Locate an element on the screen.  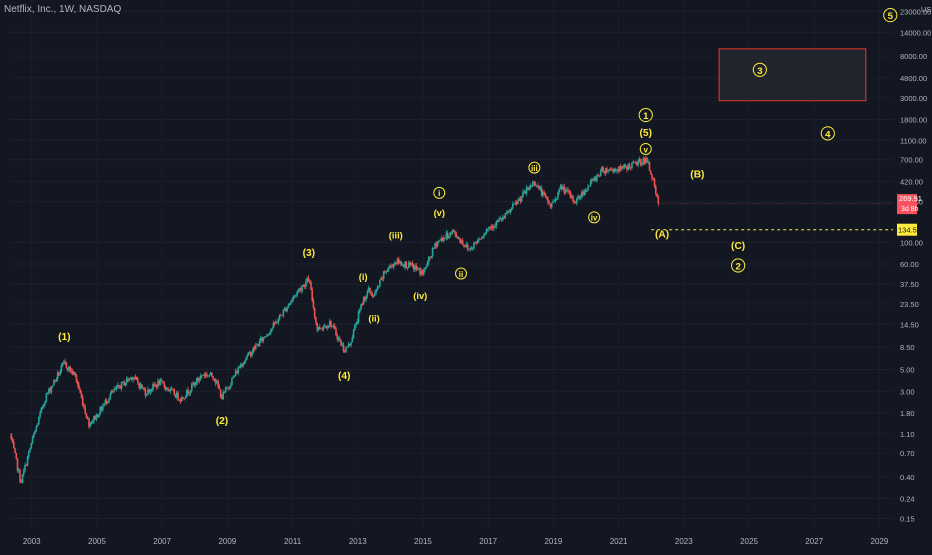
wave-label: (5) is located at coordinates (646, 133).